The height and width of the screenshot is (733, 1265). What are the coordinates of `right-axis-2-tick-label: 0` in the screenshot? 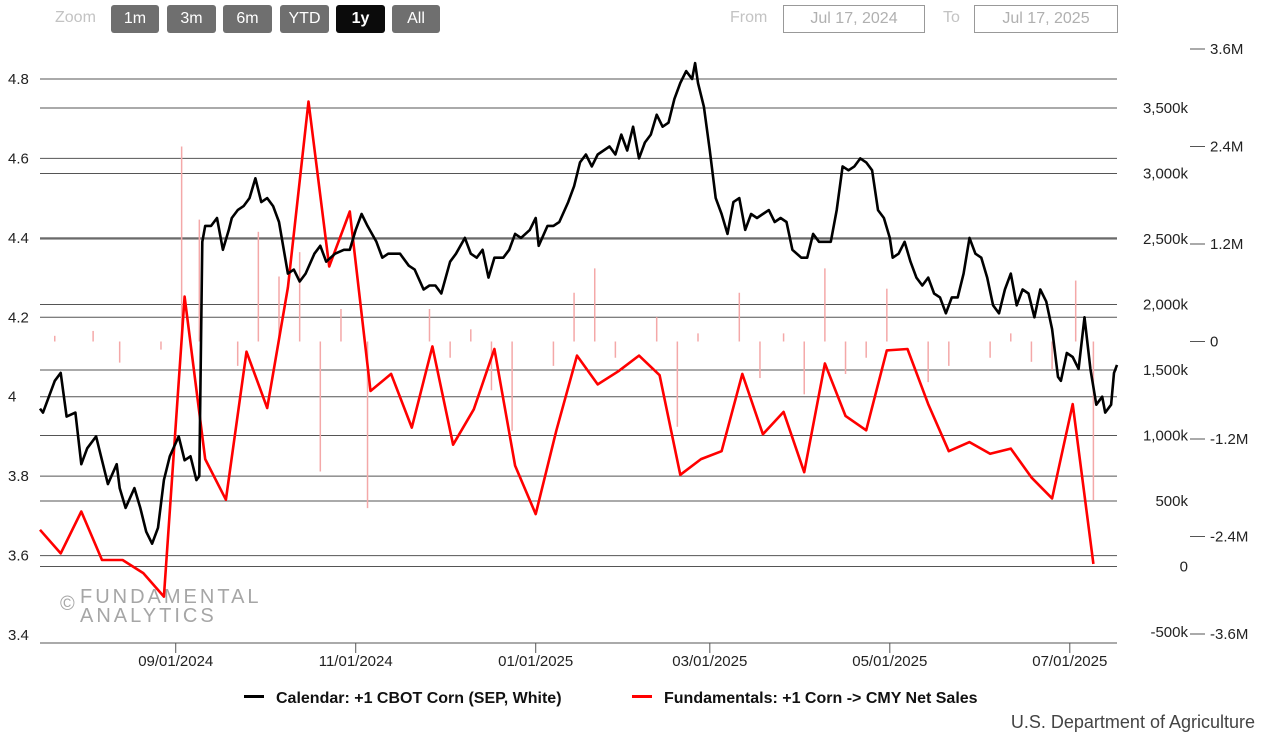 It's located at (1214, 342).